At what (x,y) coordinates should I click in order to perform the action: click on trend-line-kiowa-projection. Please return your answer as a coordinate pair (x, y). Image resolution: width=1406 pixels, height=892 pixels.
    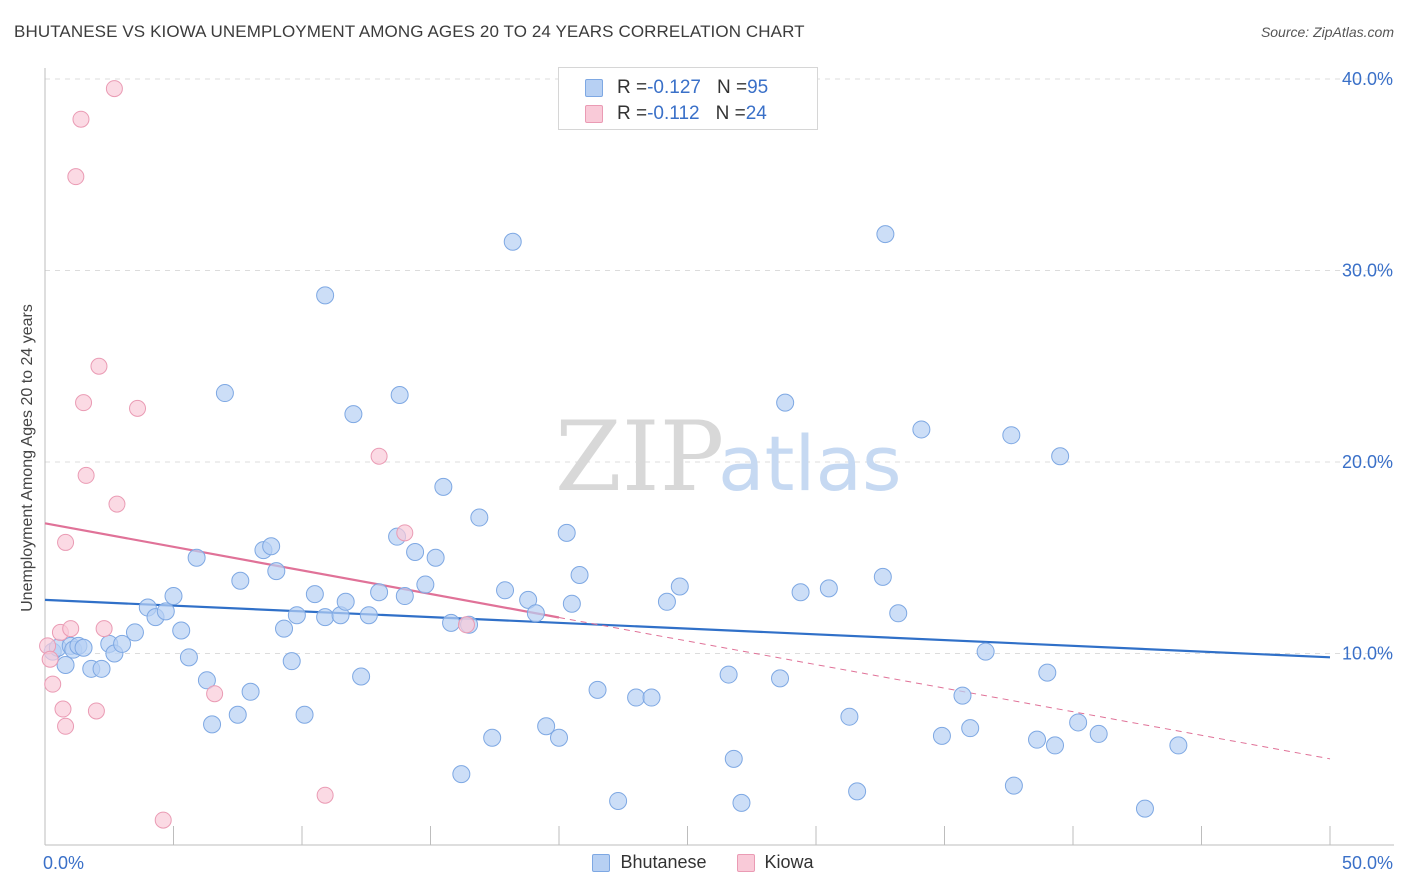
    Looking at the image, I should click on (944, 688).